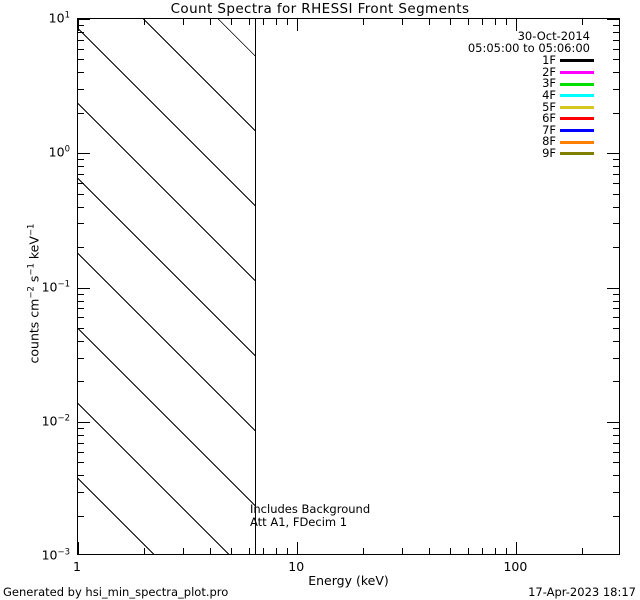  Describe the element at coordinates (296, 566) in the screenshot. I see `x-axis-tick-label: 10` at that location.